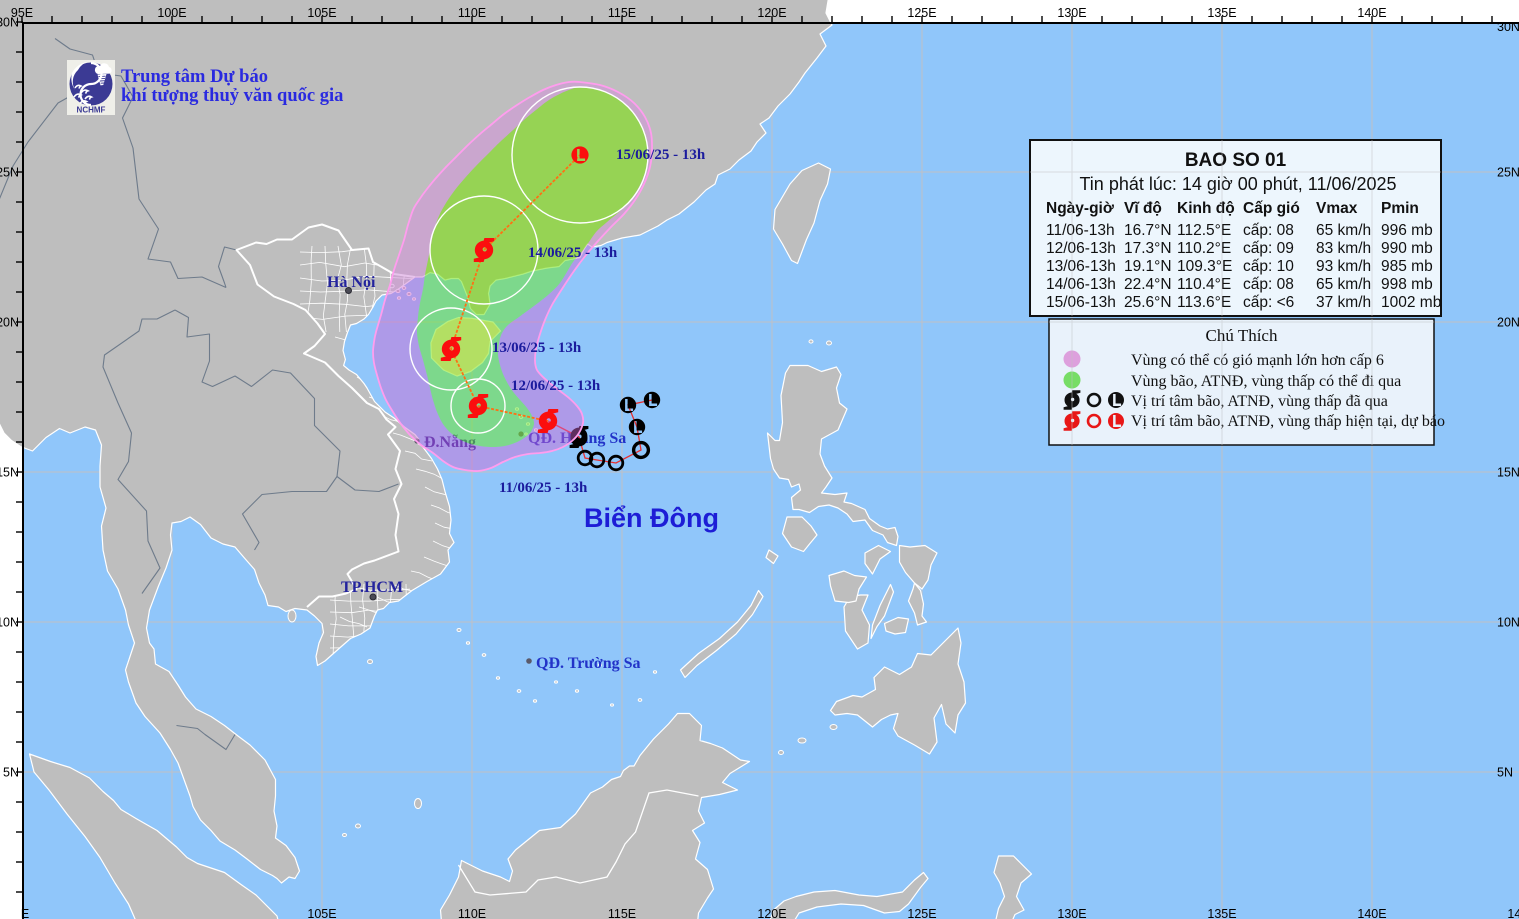  What do you see at coordinates (1268, 248) in the screenshot?
I see `svg-text: cấp: 09` at bounding box center [1268, 248].